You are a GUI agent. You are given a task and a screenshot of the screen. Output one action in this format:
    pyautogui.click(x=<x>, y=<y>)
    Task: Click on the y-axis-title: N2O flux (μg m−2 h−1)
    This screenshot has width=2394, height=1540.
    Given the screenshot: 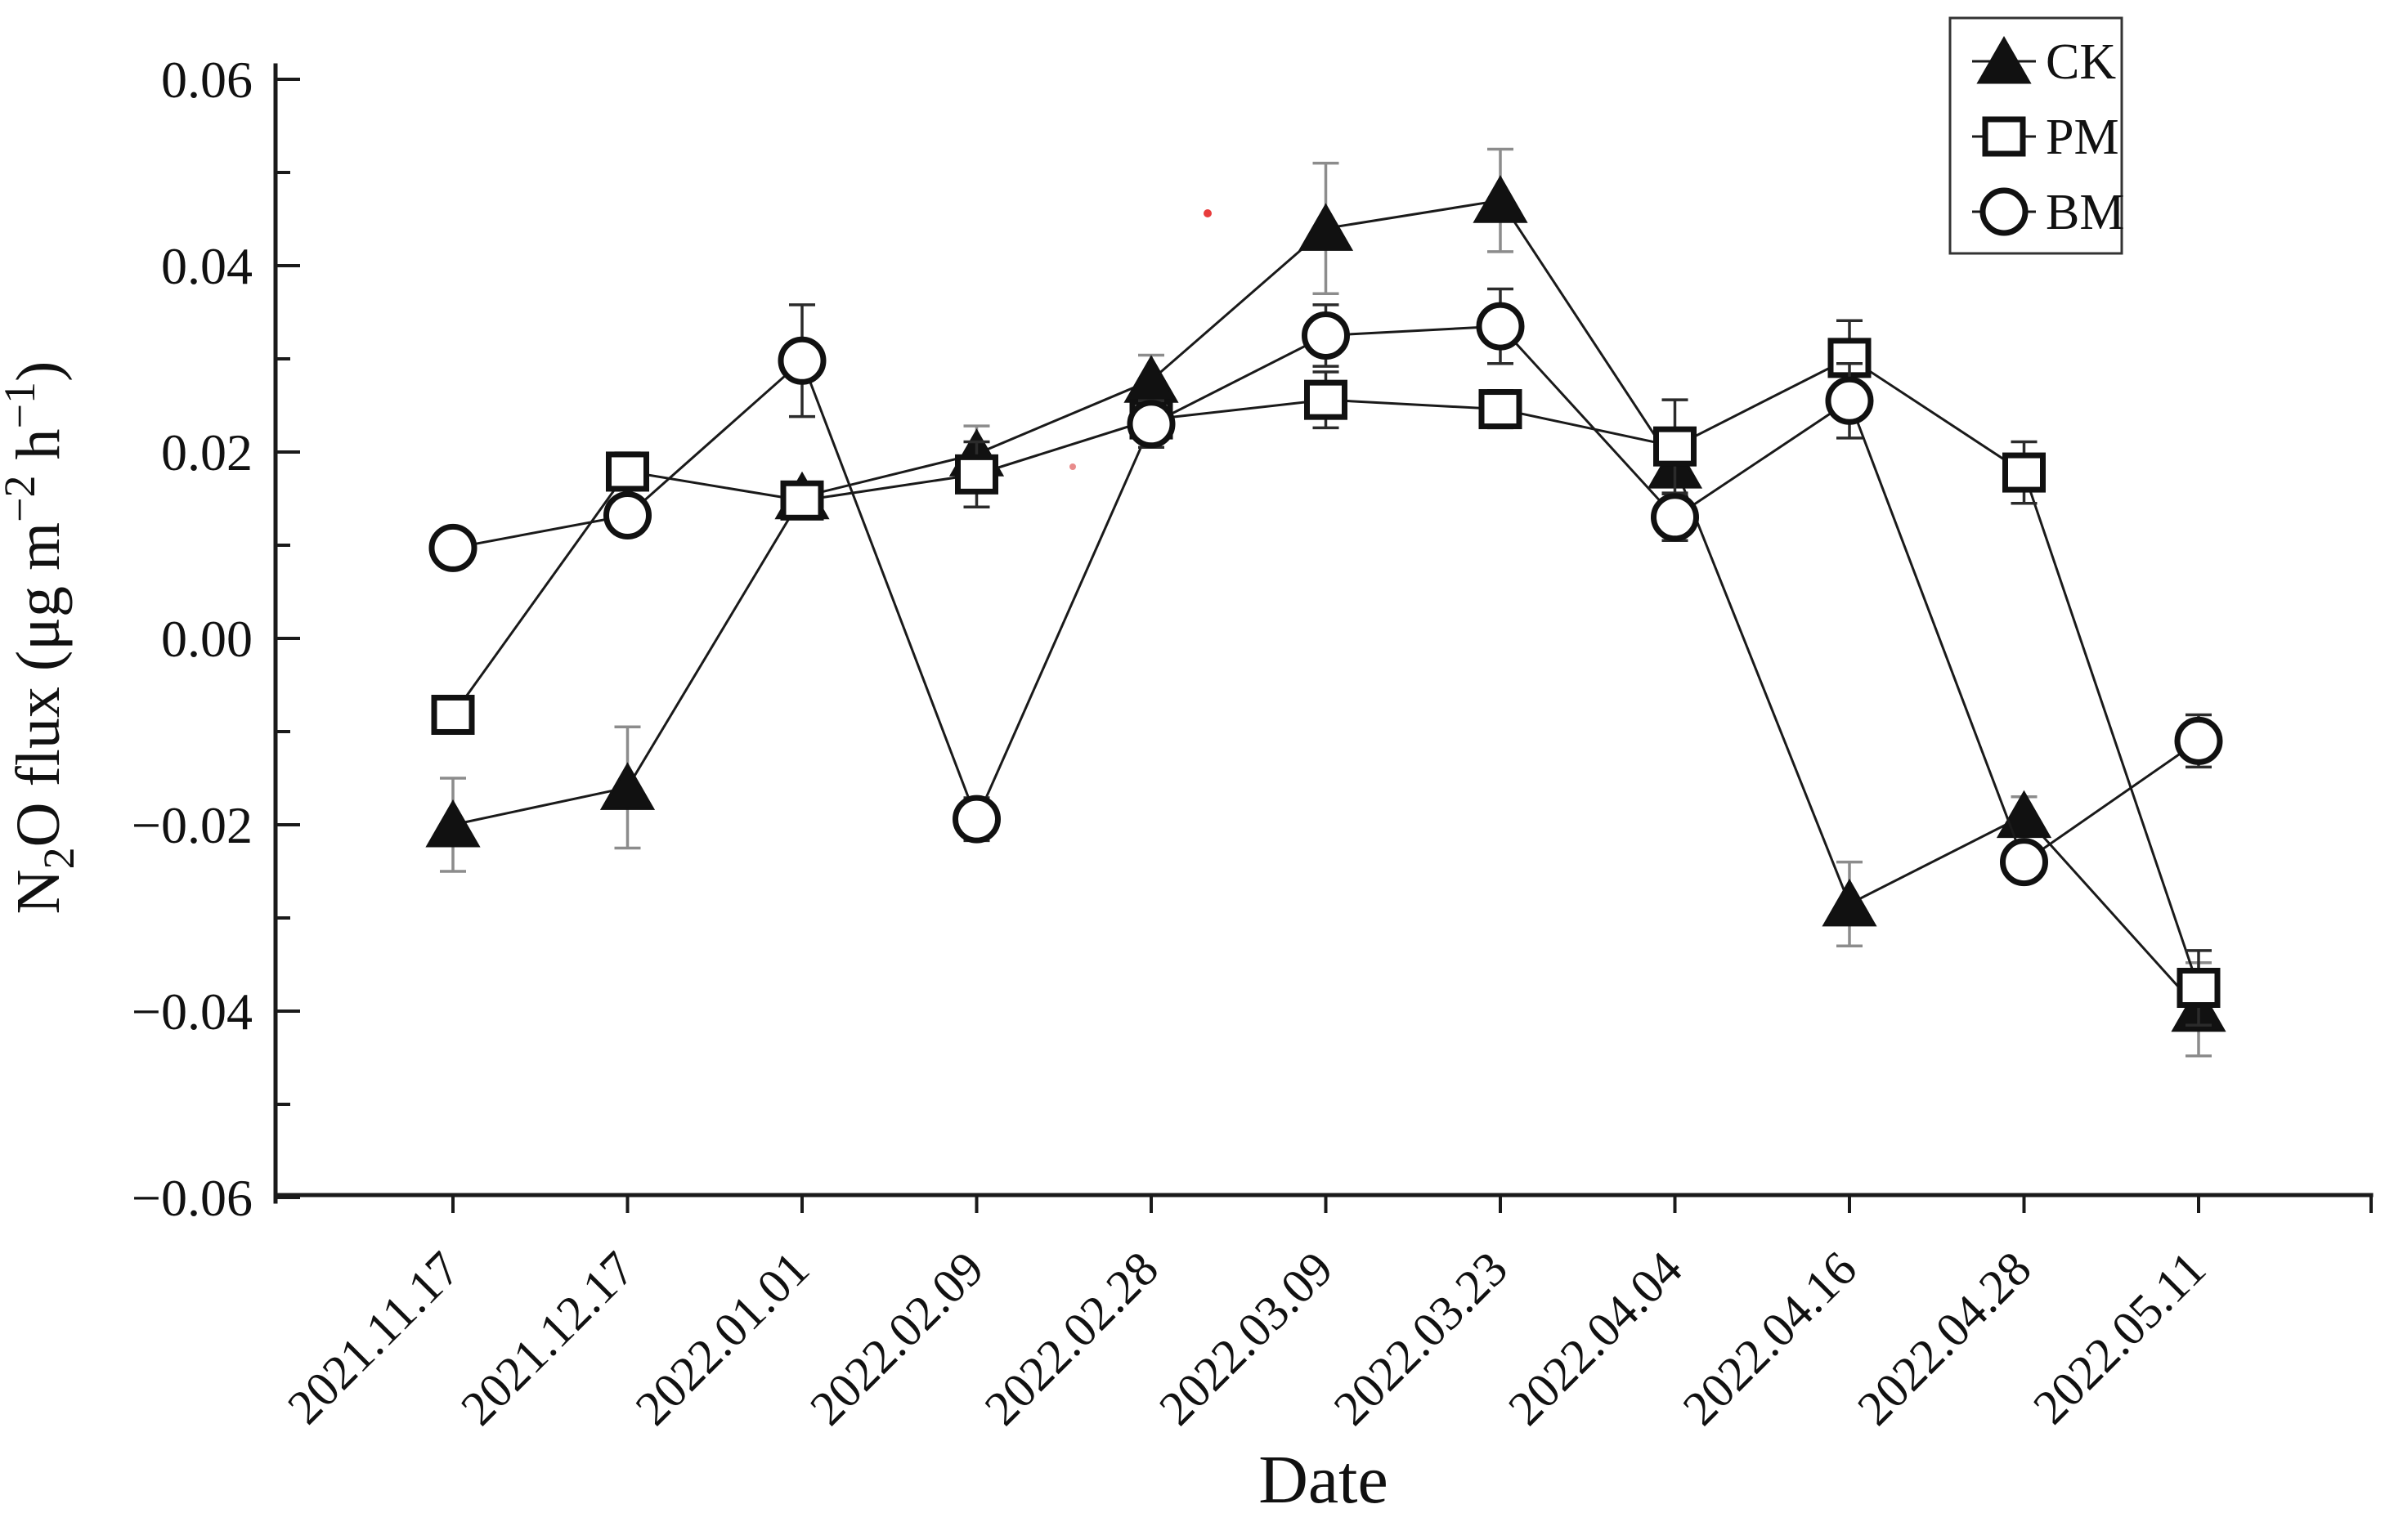 What is the action you would take?
    pyautogui.click(x=41, y=638)
    